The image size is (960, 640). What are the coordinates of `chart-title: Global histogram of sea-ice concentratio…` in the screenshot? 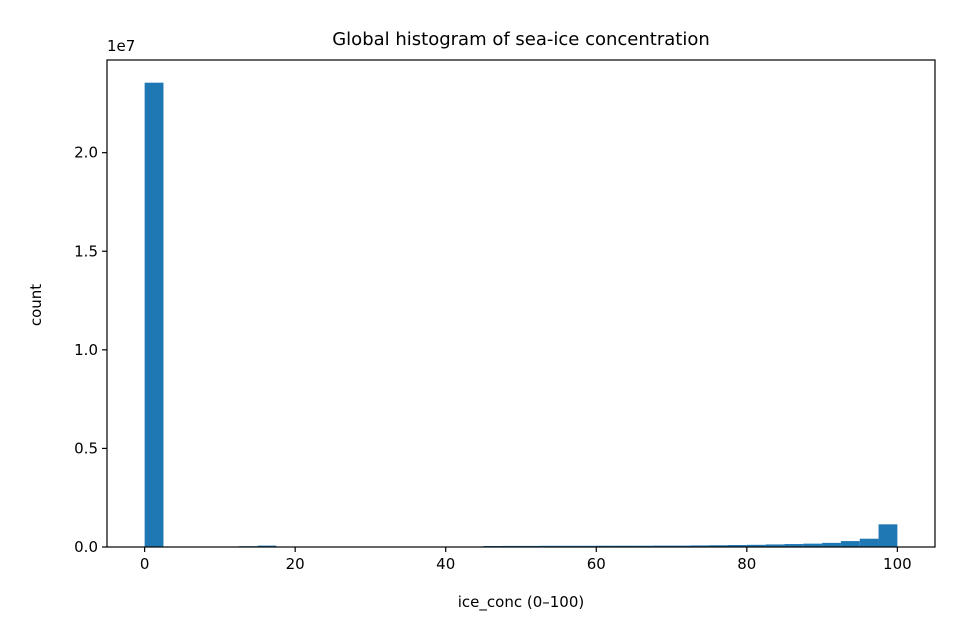 It's located at (521, 39).